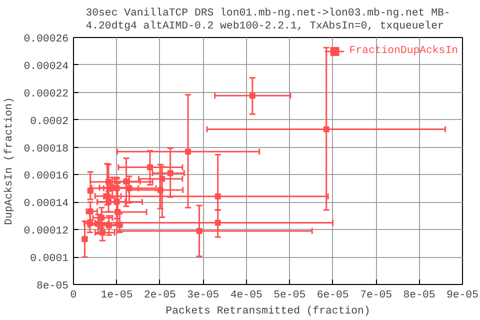 The height and width of the screenshot is (320, 480). I want to click on legend-label: FractionDupAcksIn, so click(403, 51).